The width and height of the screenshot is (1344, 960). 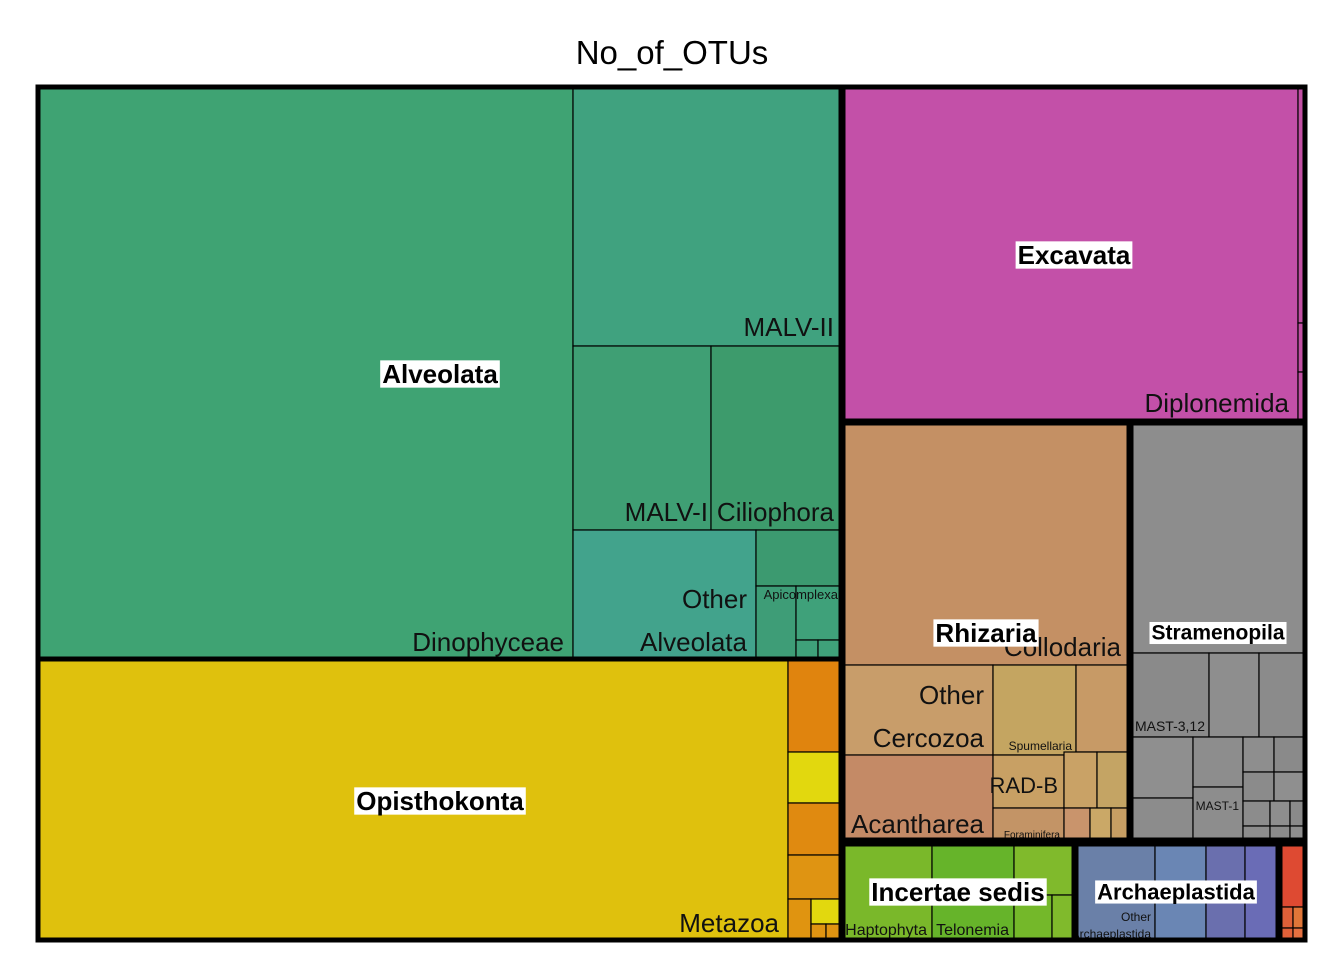 I want to click on group-label-incertae-sedis: Incertae sedis, so click(x=958, y=892).